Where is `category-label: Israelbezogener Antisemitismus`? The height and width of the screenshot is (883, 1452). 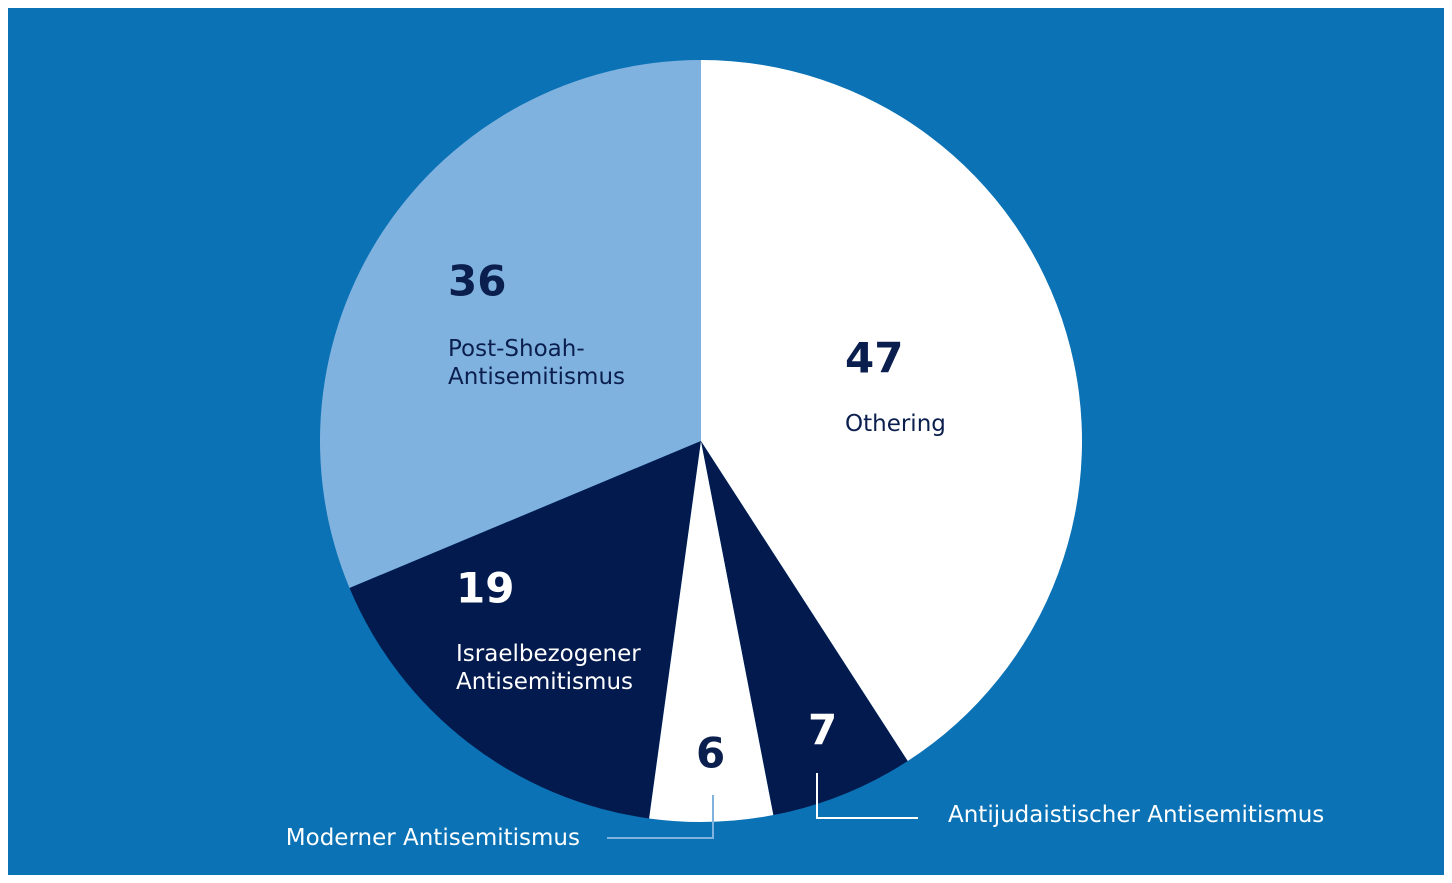
category-label: Israelbezogener Antisemitismus is located at coordinates (548, 668).